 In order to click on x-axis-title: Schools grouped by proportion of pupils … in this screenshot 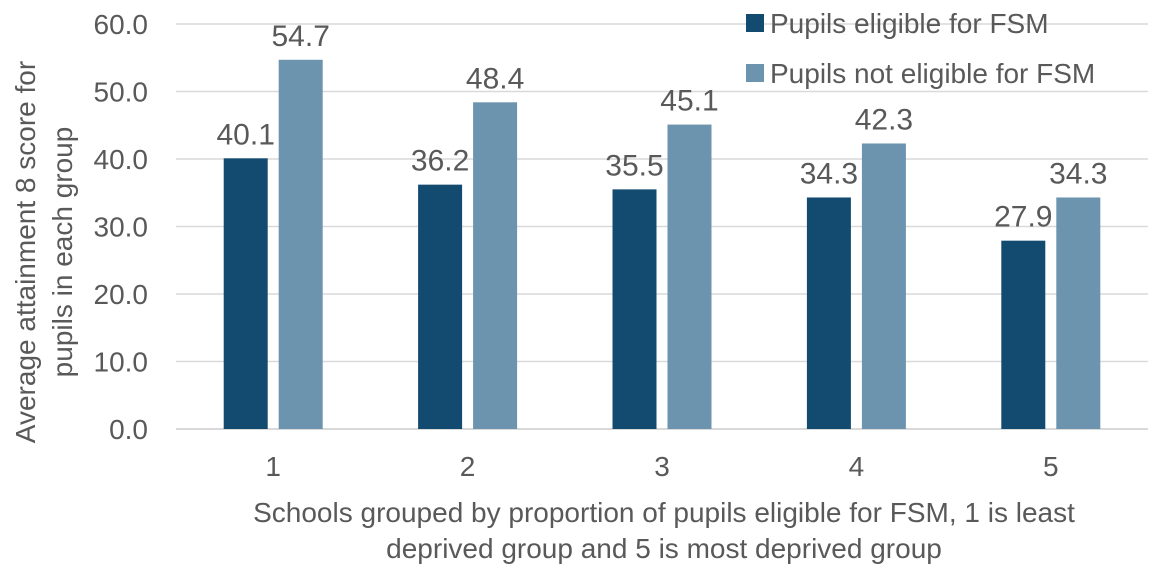, I will do `click(664, 530)`.